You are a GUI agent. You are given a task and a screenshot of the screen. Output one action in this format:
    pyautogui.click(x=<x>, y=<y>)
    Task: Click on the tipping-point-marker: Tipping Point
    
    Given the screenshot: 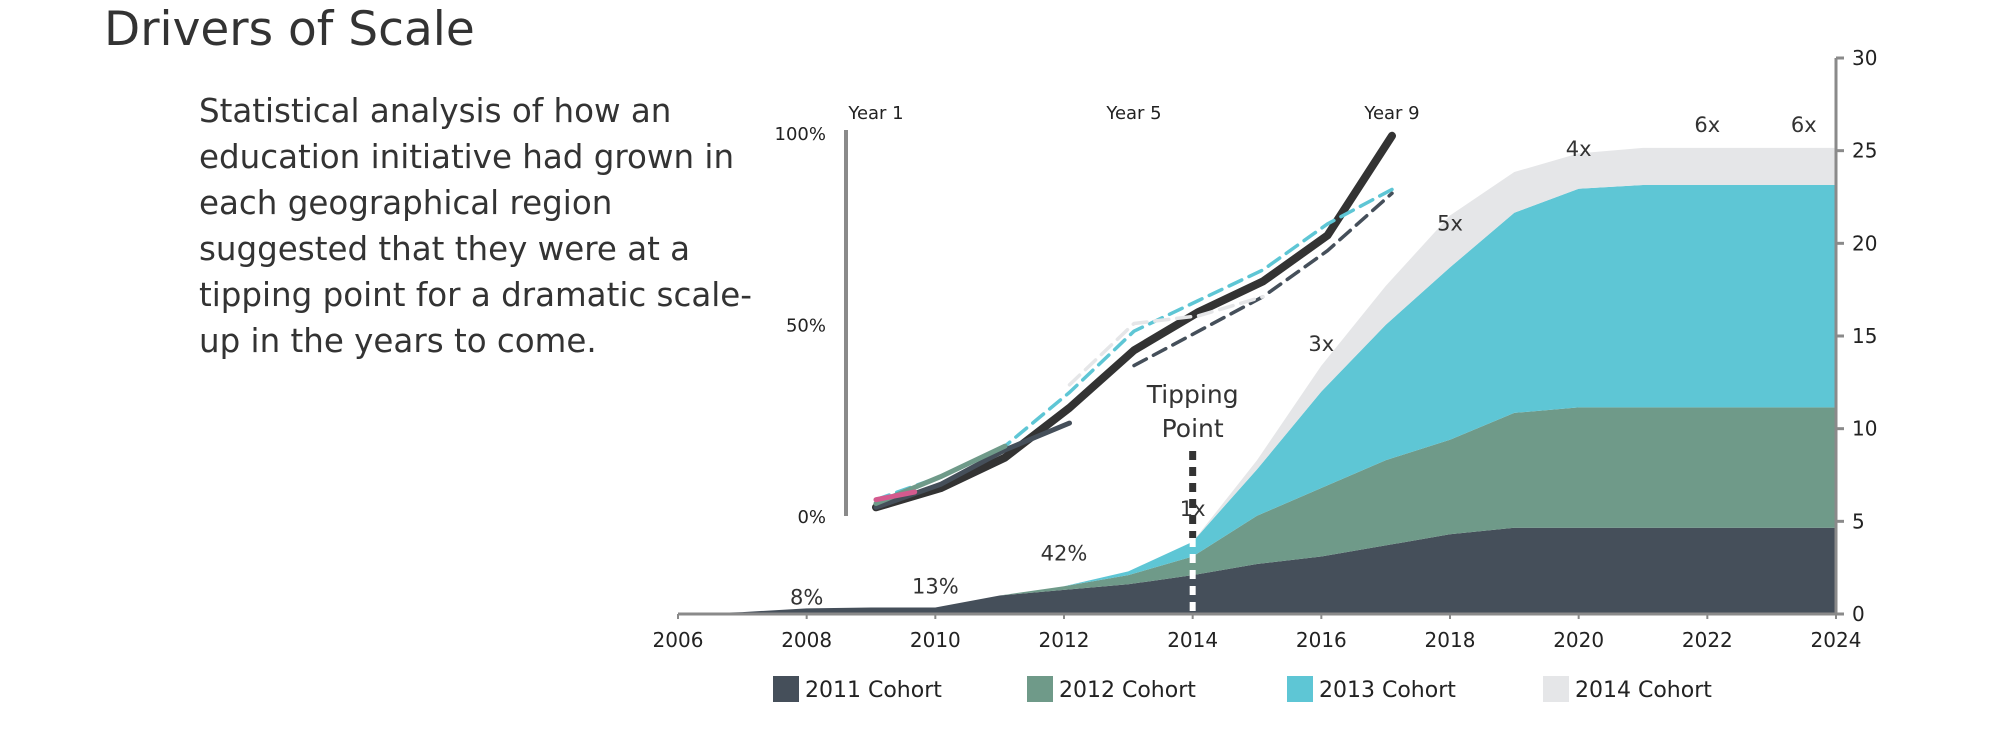 What is the action you would take?
    pyautogui.click(x=1192, y=497)
    